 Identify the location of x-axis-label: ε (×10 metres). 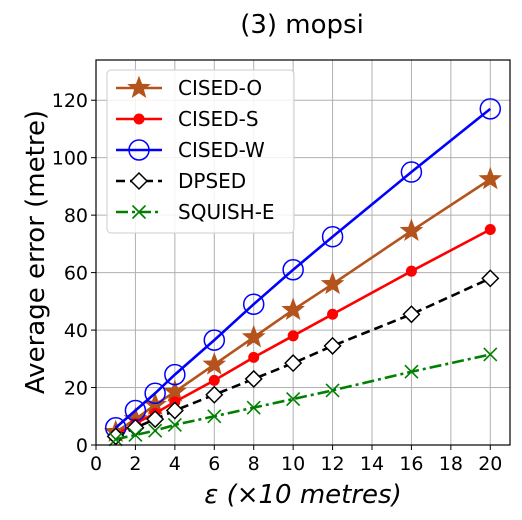
(303, 495).